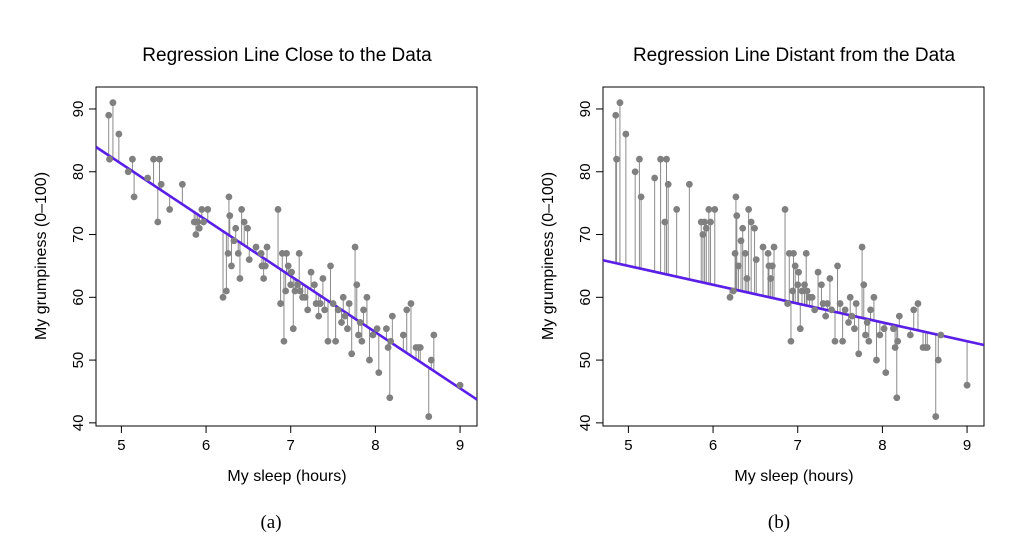 This screenshot has height=551, width=1020. What do you see at coordinates (793, 476) in the screenshot?
I see `x-axis-label-b: My sleep (hours)` at bounding box center [793, 476].